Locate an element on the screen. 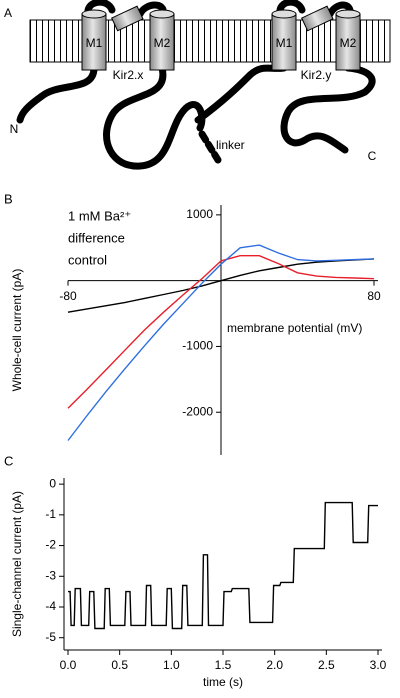 Image resolution: width=400 pixels, height=698 pixels. label: Kir2.x is located at coordinates (128, 75).